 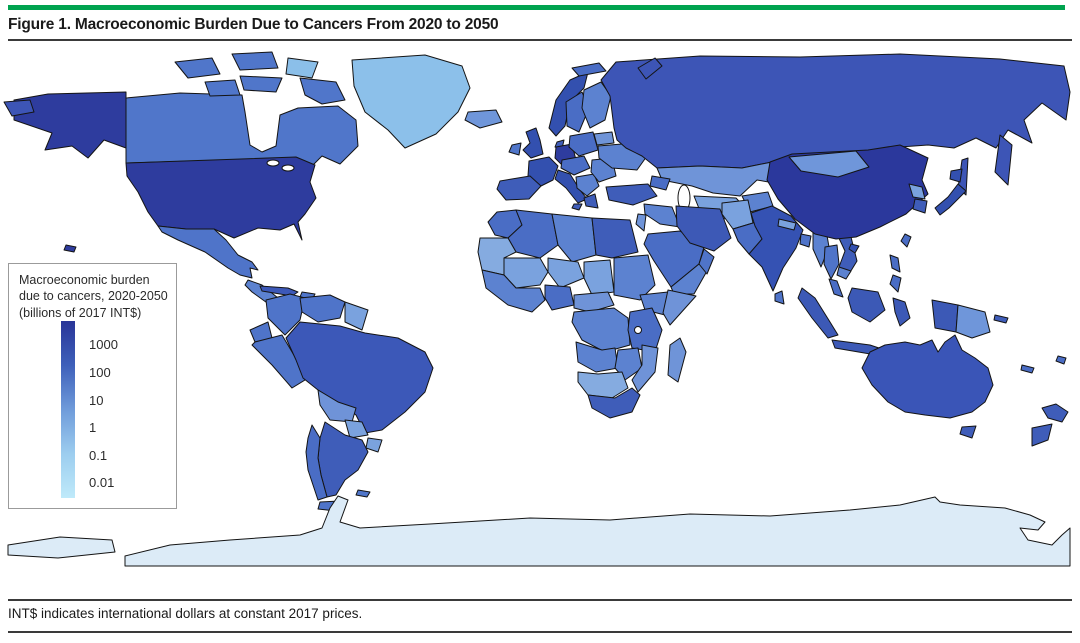 I want to click on title-divider, so click(x=540, y=40).